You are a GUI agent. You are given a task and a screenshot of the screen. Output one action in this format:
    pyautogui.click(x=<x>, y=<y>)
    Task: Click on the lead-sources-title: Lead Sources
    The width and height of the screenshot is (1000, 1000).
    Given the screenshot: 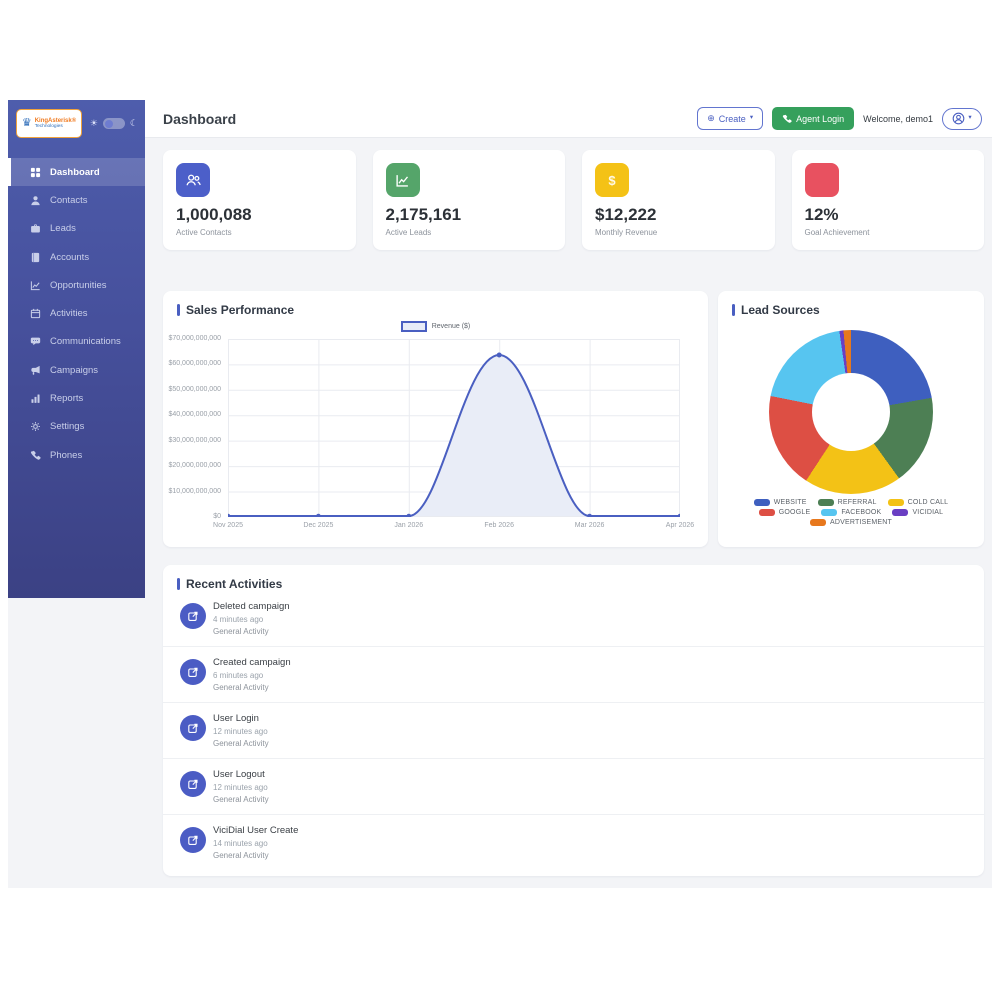 What is the action you would take?
    pyautogui.click(x=780, y=310)
    